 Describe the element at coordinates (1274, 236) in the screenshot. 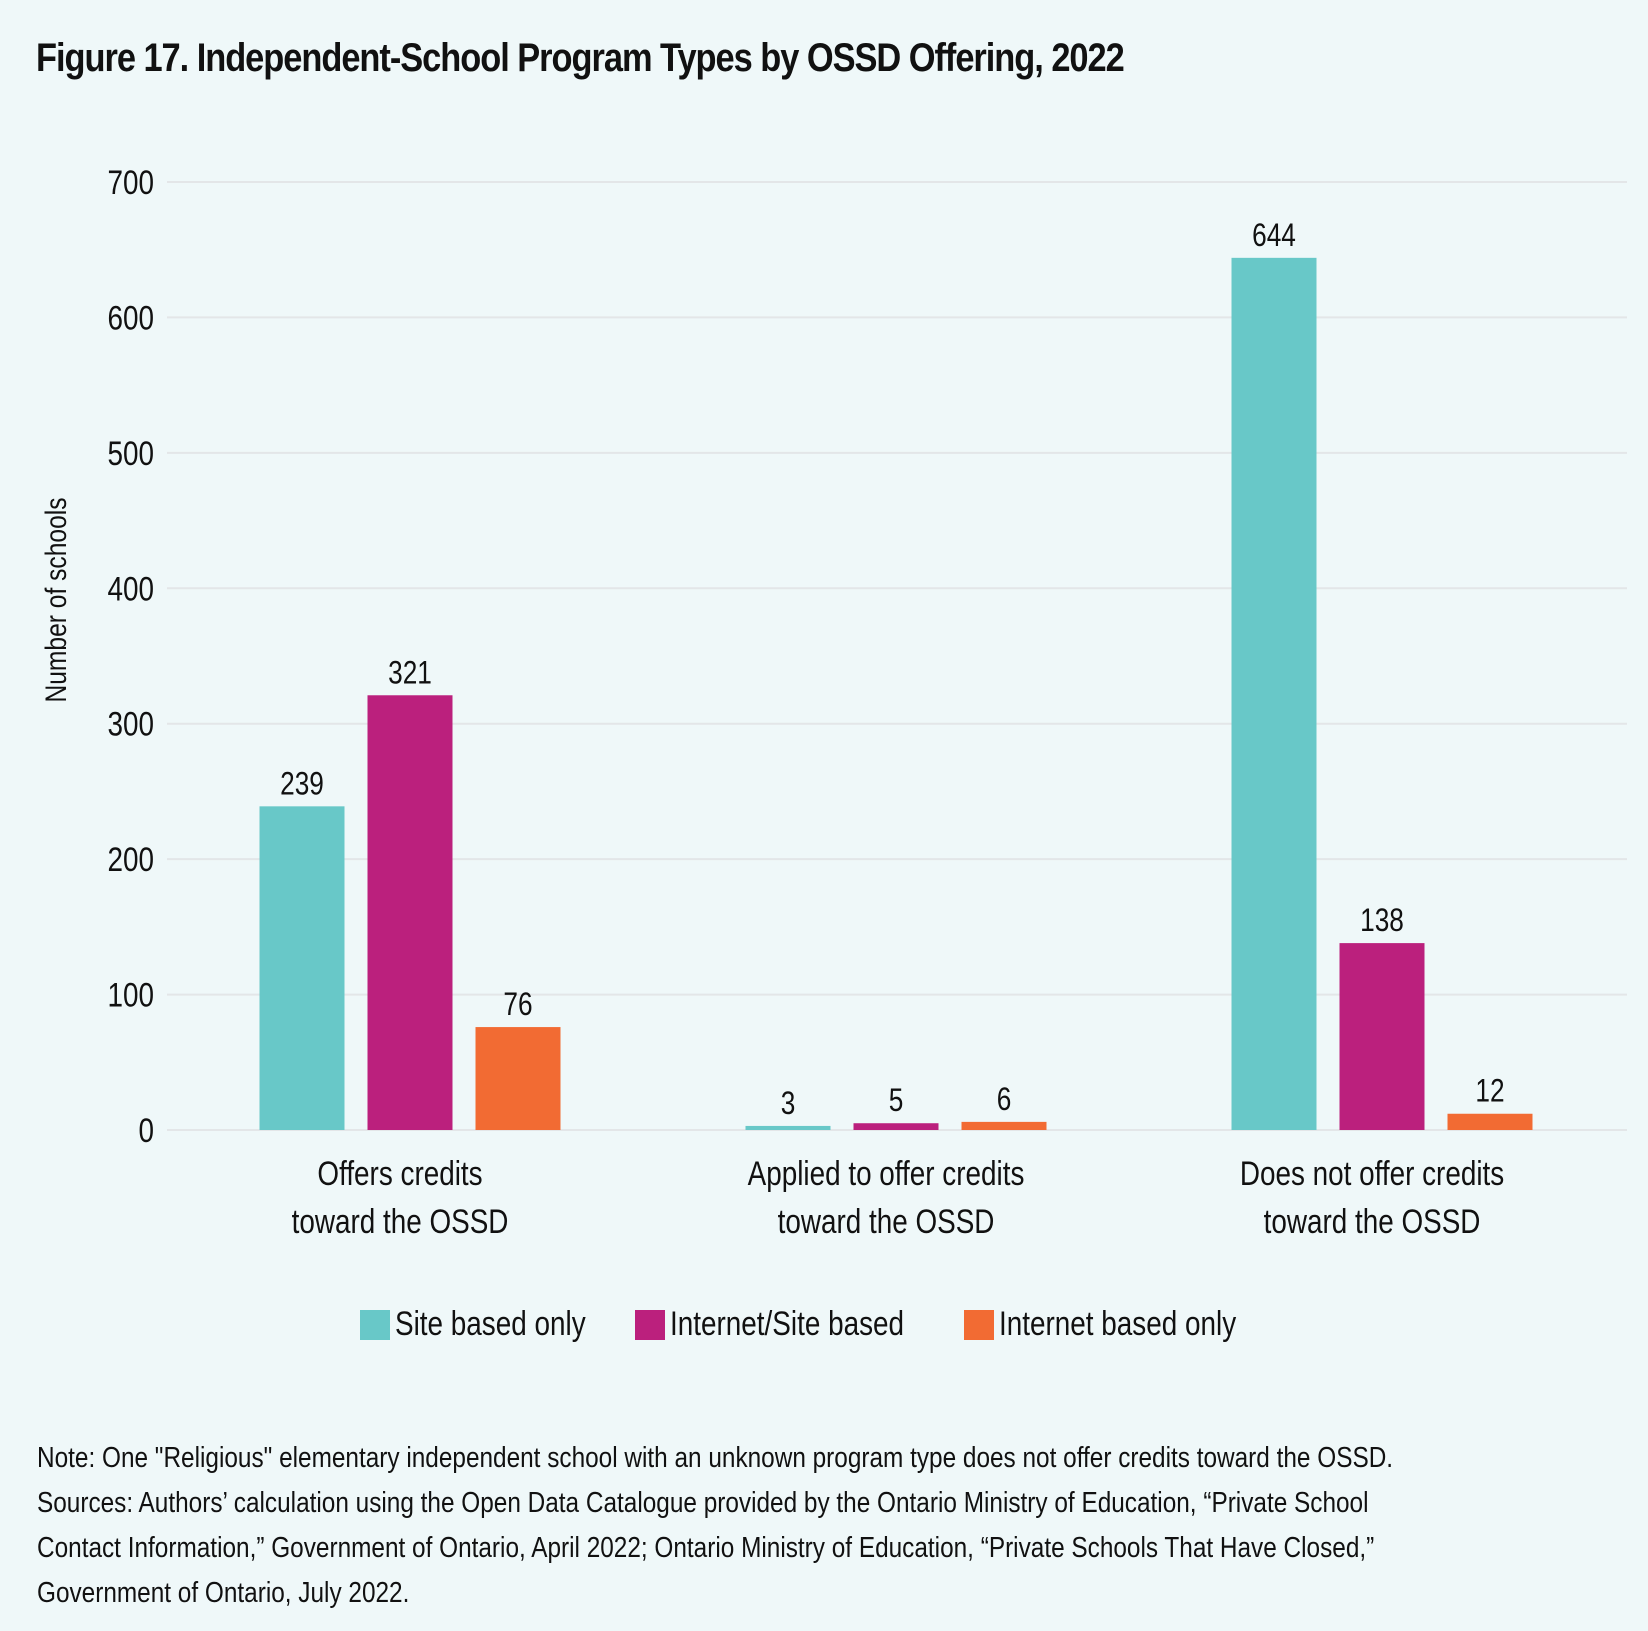

I see `data-label: 644` at that location.